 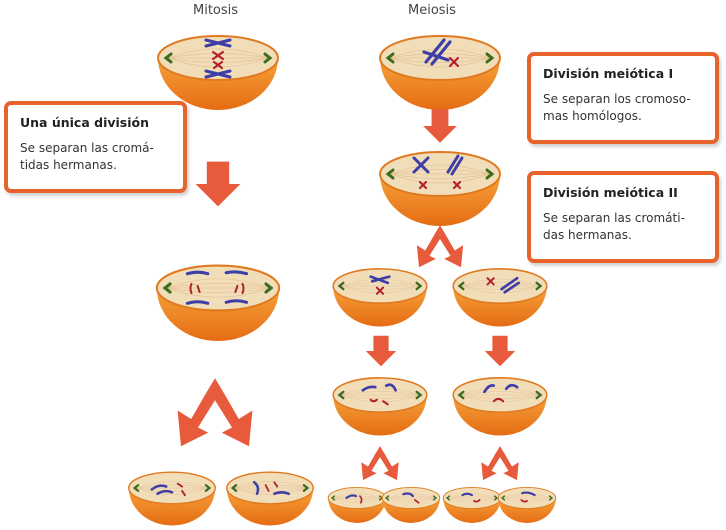 I want to click on meiosis2-box-text: Se separan las cromáti- das hermanas., so click(x=623, y=227).